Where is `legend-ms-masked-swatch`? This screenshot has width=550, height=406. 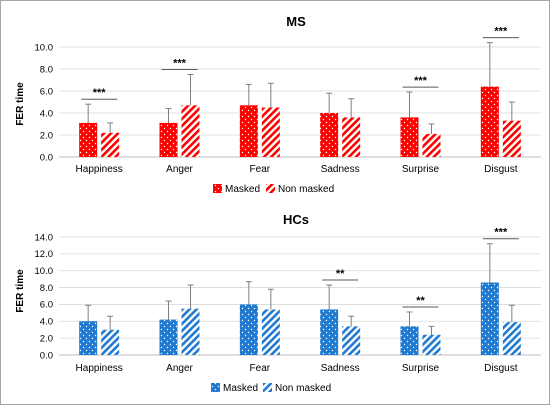
legend-ms-masked-swatch is located at coordinates (217, 188).